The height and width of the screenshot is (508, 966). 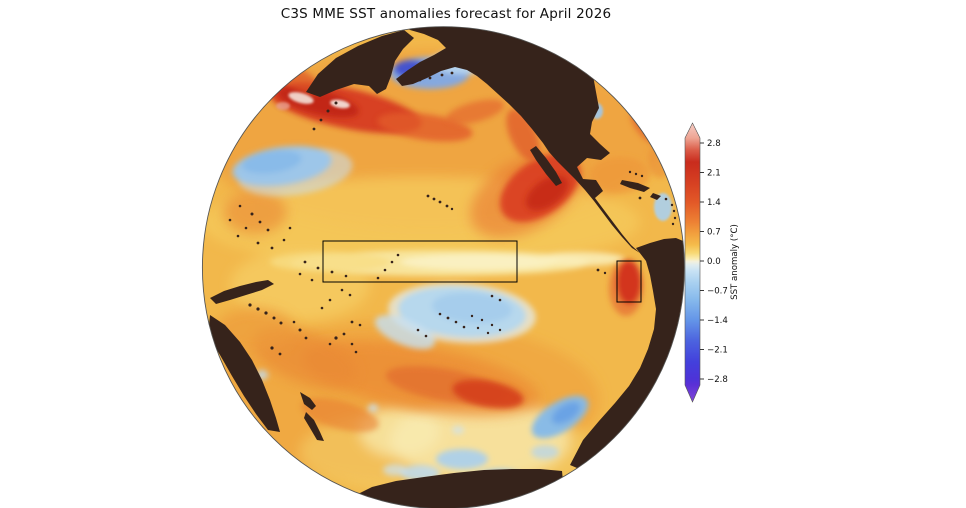 What do you see at coordinates (717, 292) in the screenshot?
I see `colorbar-tick-label: −0.7` at bounding box center [717, 292].